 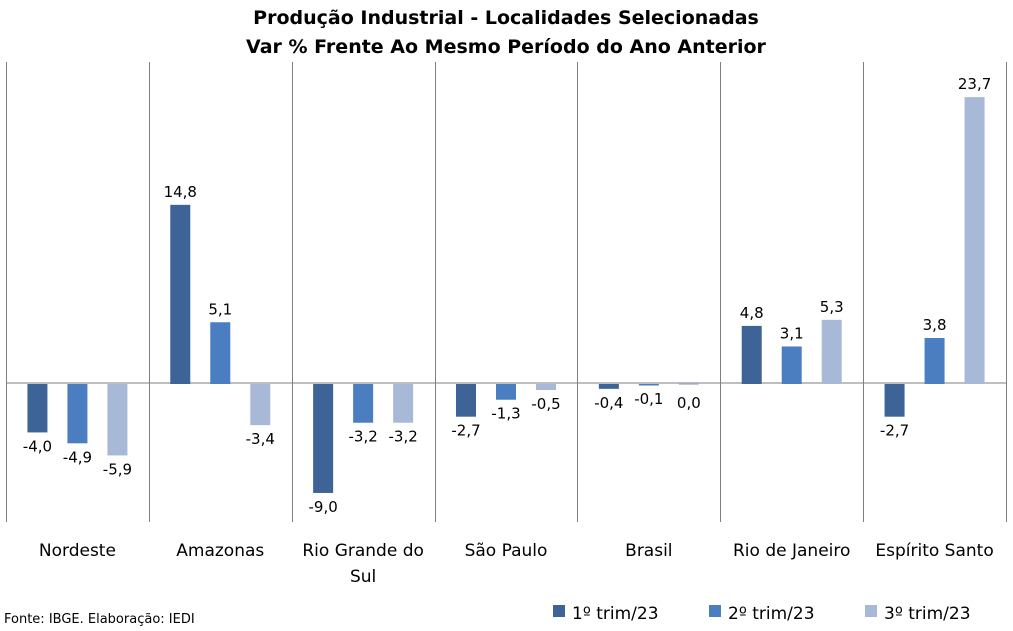 I want to click on category-label: Sul, so click(x=363, y=577).